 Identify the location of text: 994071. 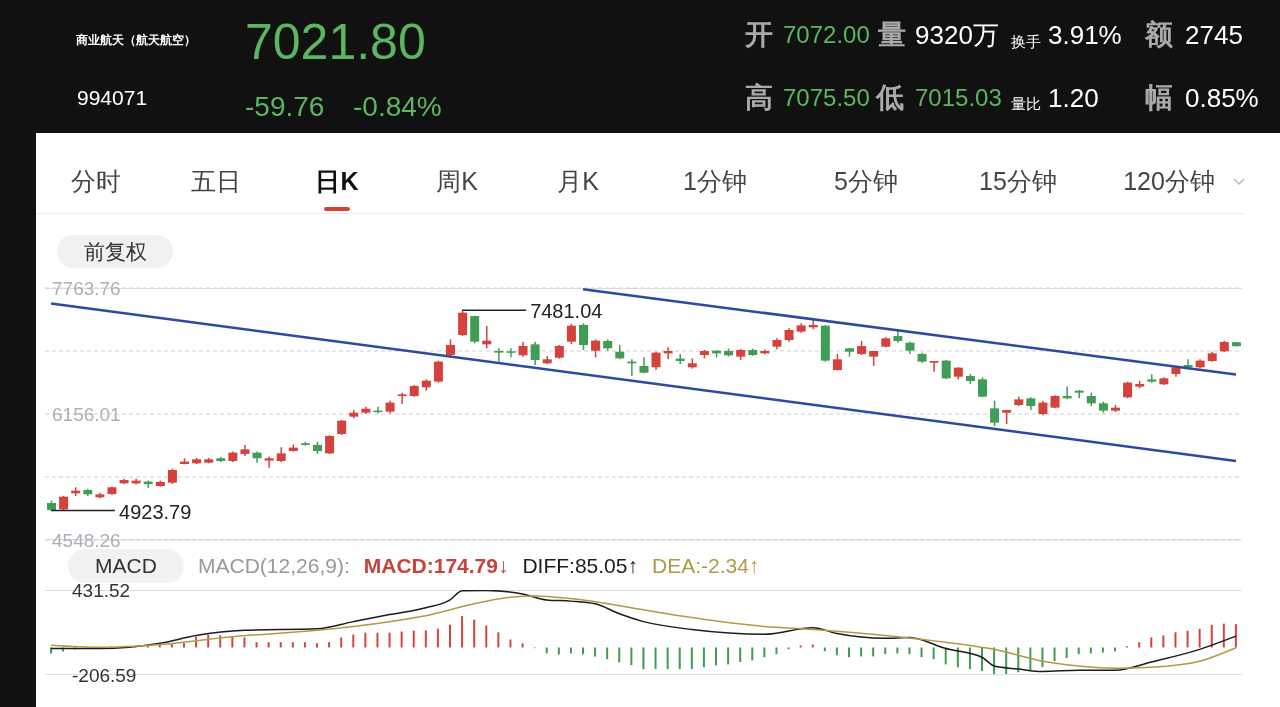
(112, 98).